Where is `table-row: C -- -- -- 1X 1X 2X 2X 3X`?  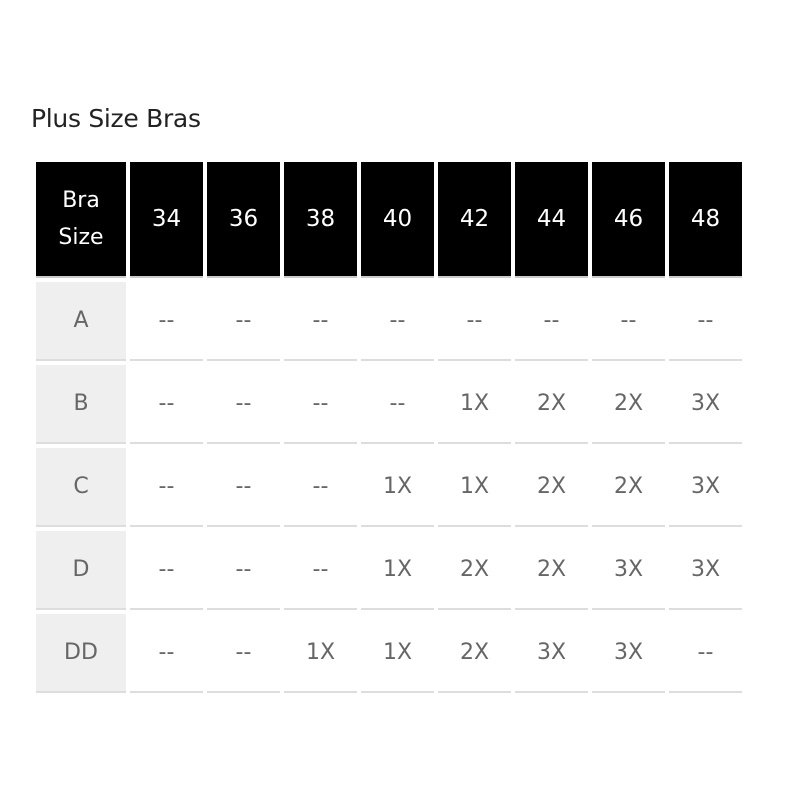
table-row: C -- -- -- 1X 1X 2X 2X 3X is located at coordinates (389, 487).